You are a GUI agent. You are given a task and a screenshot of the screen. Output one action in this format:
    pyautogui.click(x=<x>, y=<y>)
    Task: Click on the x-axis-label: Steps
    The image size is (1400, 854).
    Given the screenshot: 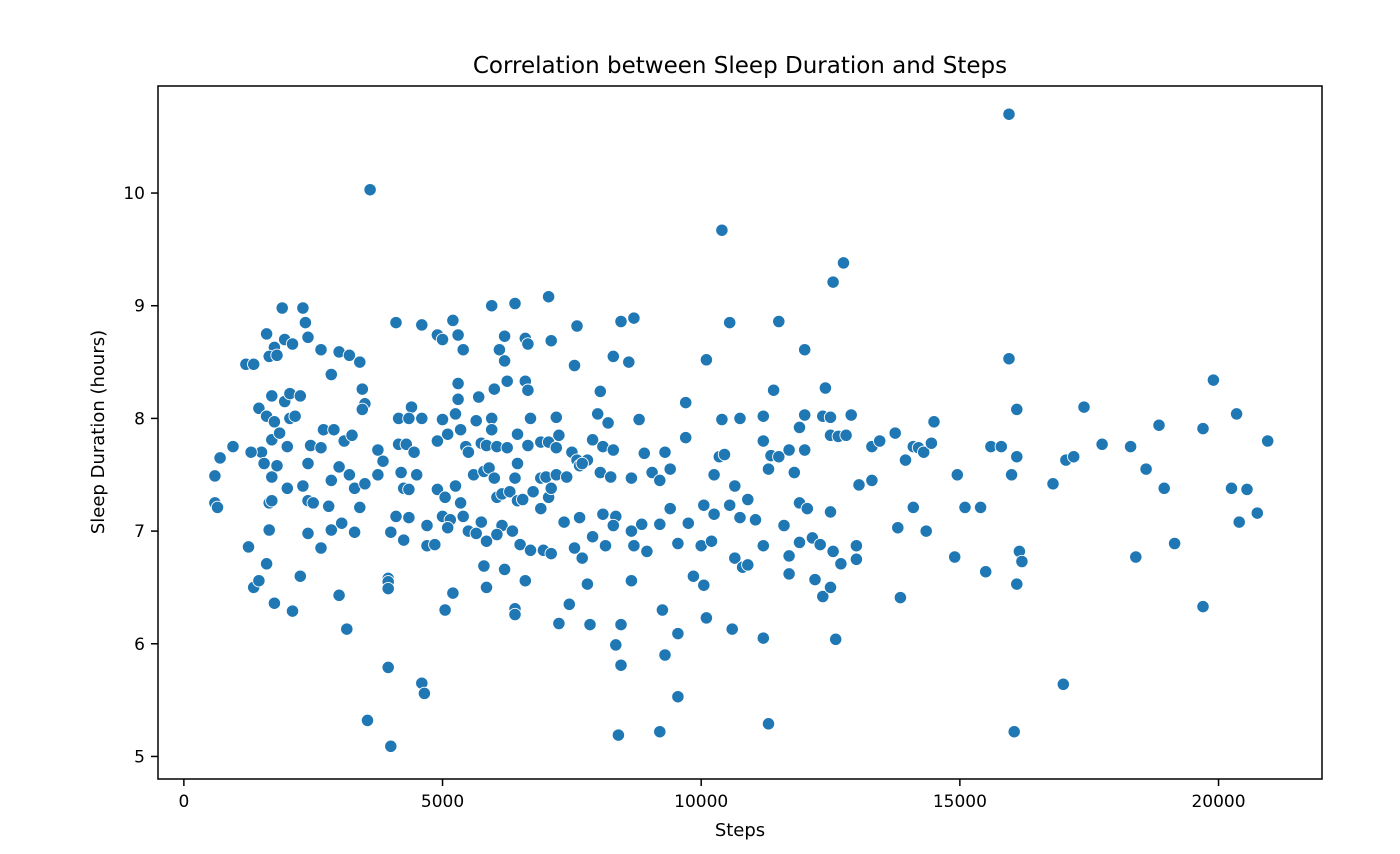 What is the action you would take?
    pyautogui.click(x=740, y=830)
    